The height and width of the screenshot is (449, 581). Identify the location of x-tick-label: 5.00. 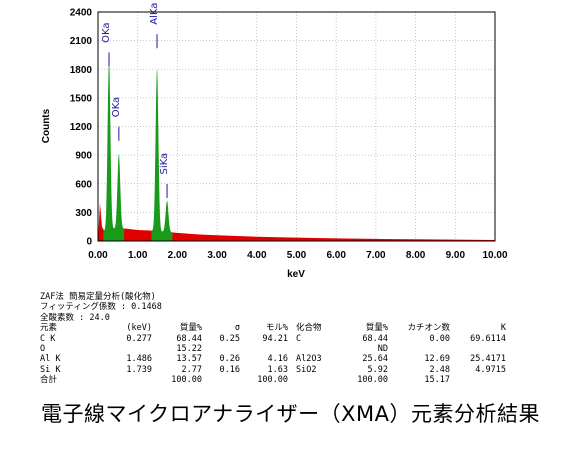
(297, 255).